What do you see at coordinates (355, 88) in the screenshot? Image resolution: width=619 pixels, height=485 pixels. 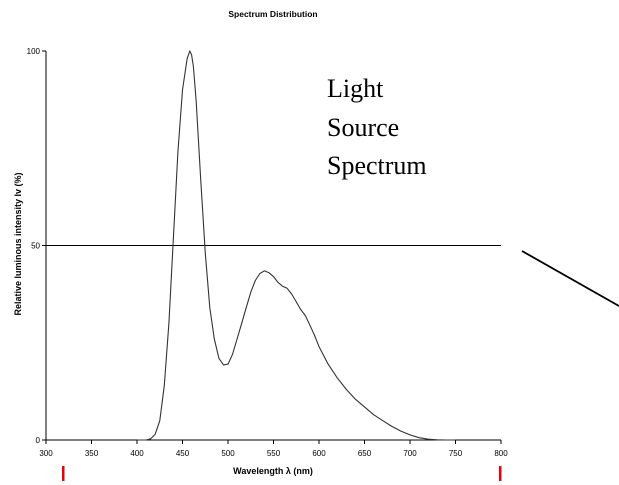 I see `annotation-line-1: Light` at bounding box center [355, 88].